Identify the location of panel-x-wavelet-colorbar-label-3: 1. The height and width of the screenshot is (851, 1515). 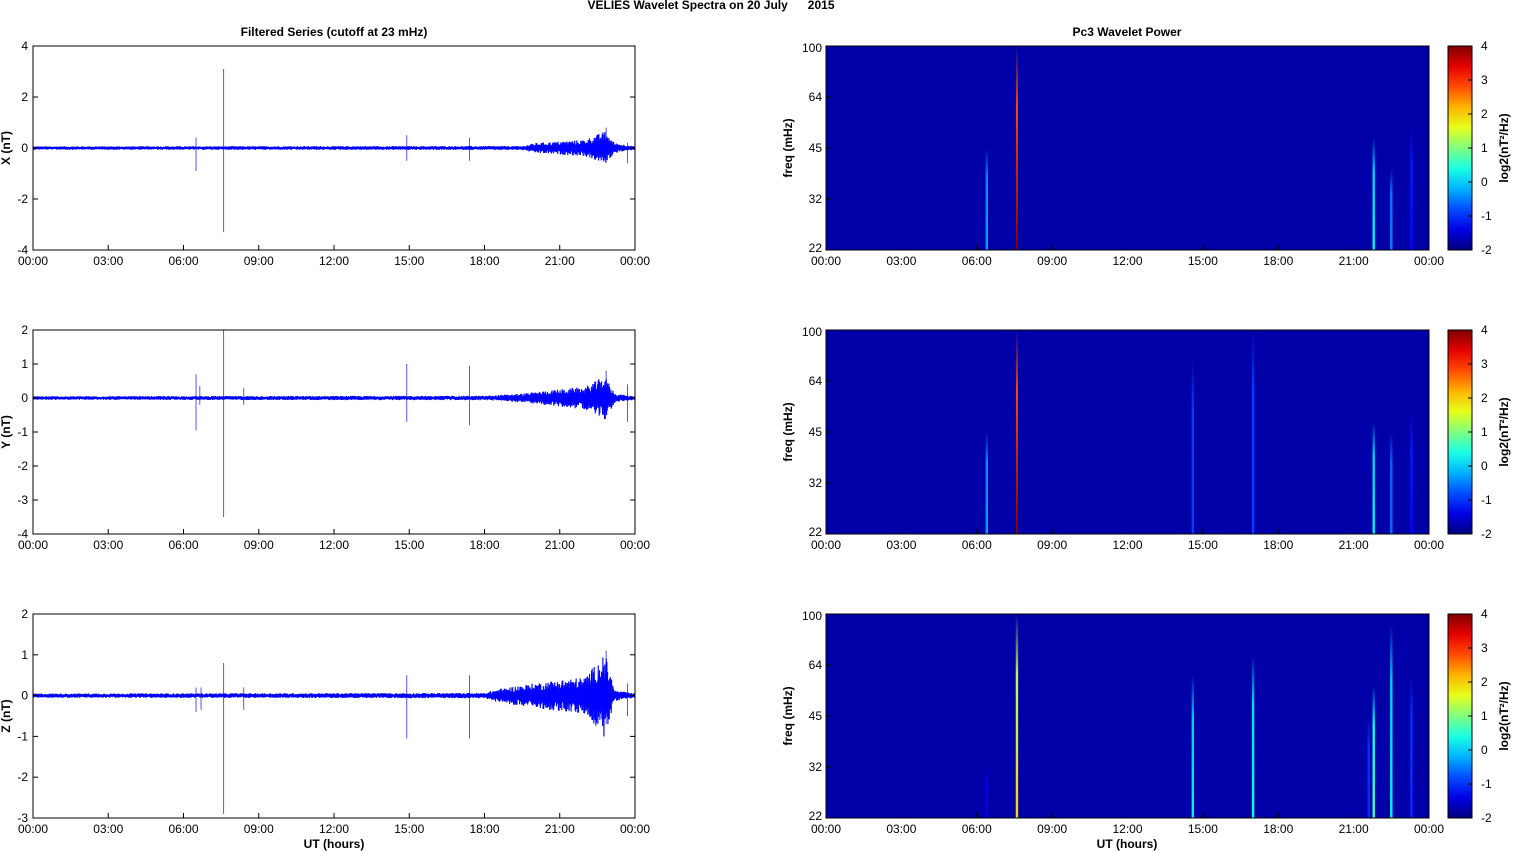
(1484, 148).